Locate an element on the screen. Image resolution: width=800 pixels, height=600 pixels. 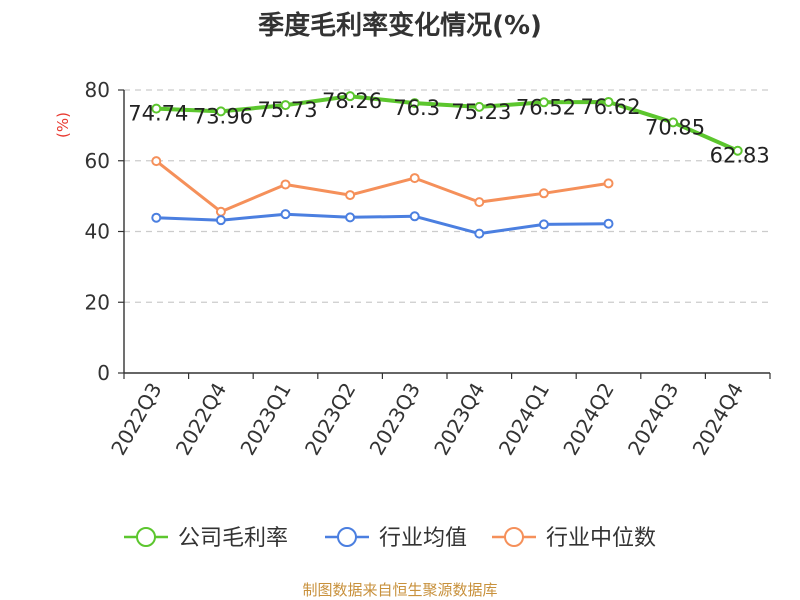
legend-item: 行业中位数 is located at coordinates (574, 538).